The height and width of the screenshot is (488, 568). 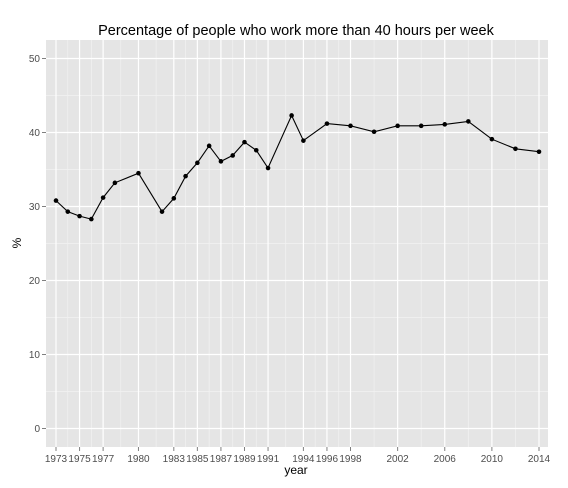 I want to click on x-tick-label: 1991, so click(x=268, y=459).